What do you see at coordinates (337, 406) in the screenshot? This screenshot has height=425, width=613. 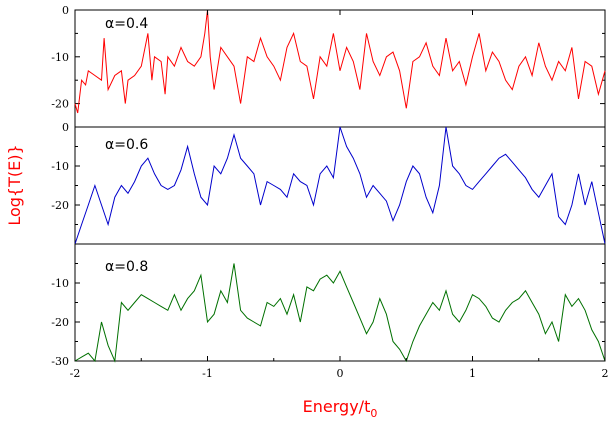 I see `x-axis-title-main: Energy/t` at bounding box center [337, 406].